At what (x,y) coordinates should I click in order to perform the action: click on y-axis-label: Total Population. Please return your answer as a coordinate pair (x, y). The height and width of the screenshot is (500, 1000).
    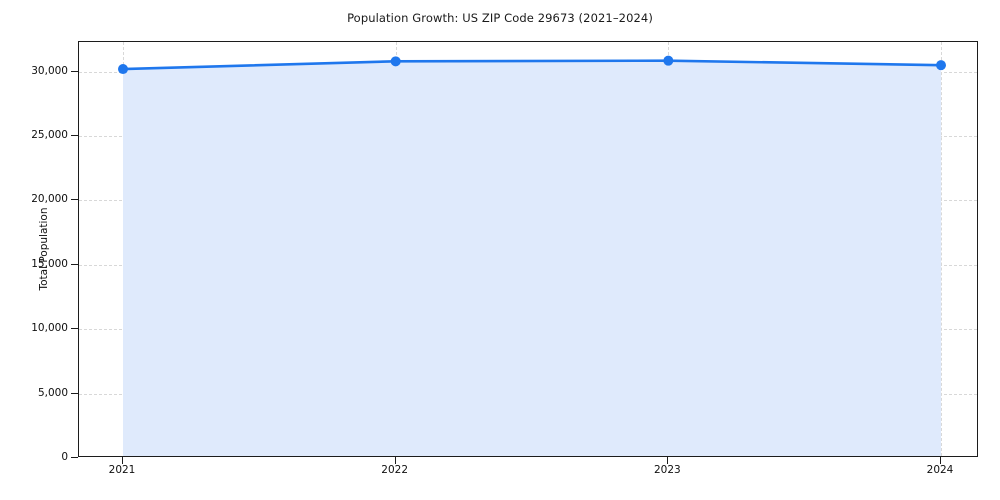
    Looking at the image, I should click on (44, 249).